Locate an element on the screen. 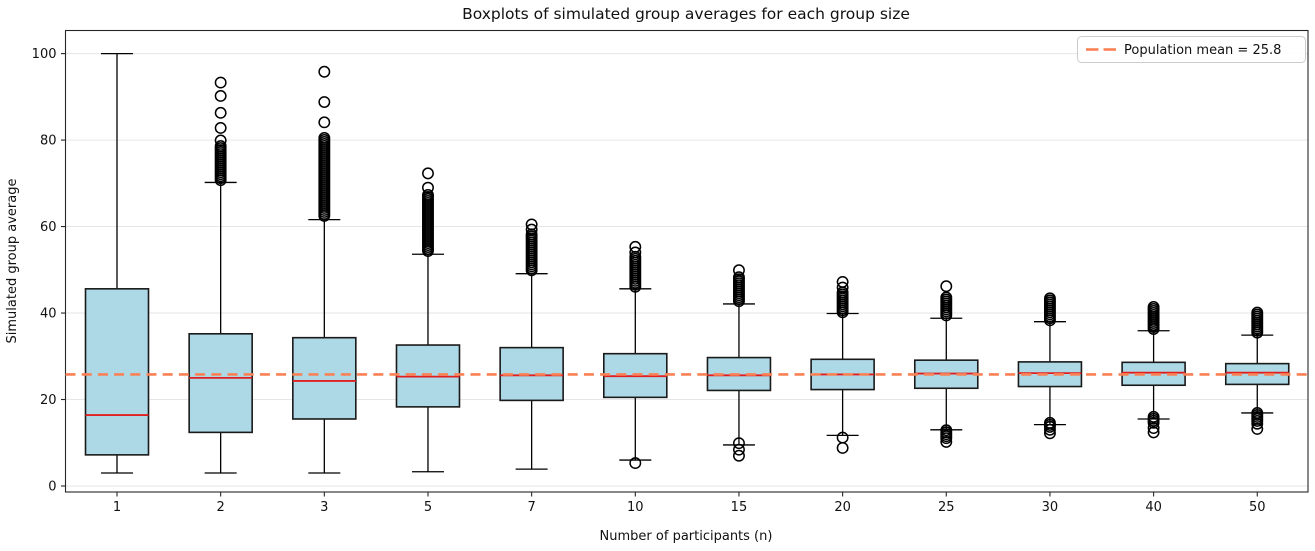  outliers-n5 is located at coordinates (428, 212).